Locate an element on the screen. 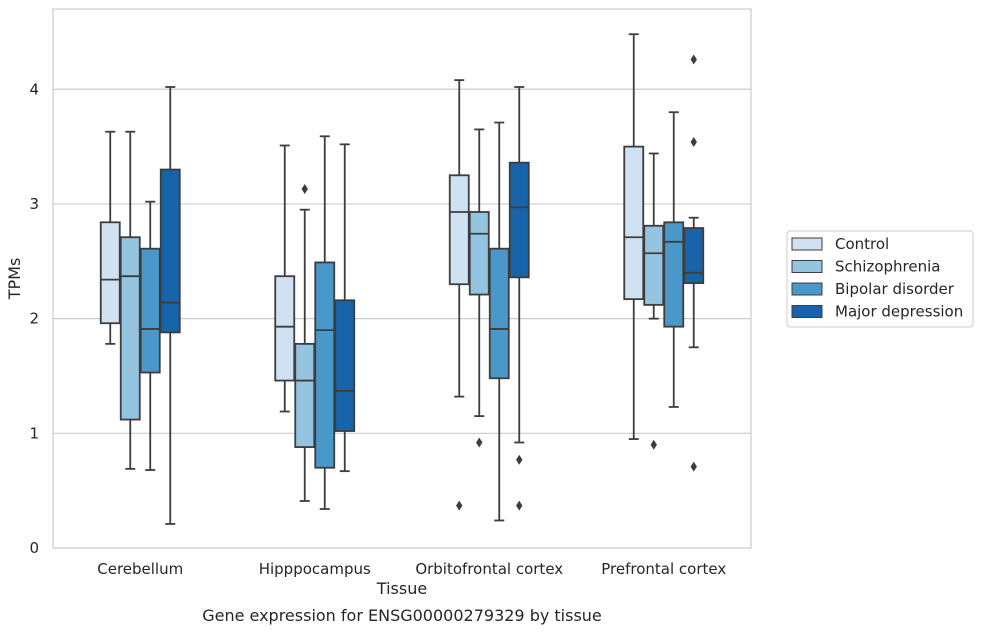 The height and width of the screenshot is (634, 983). x-tick-label: Orbitofrontal cortex is located at coordinates (489, 569).